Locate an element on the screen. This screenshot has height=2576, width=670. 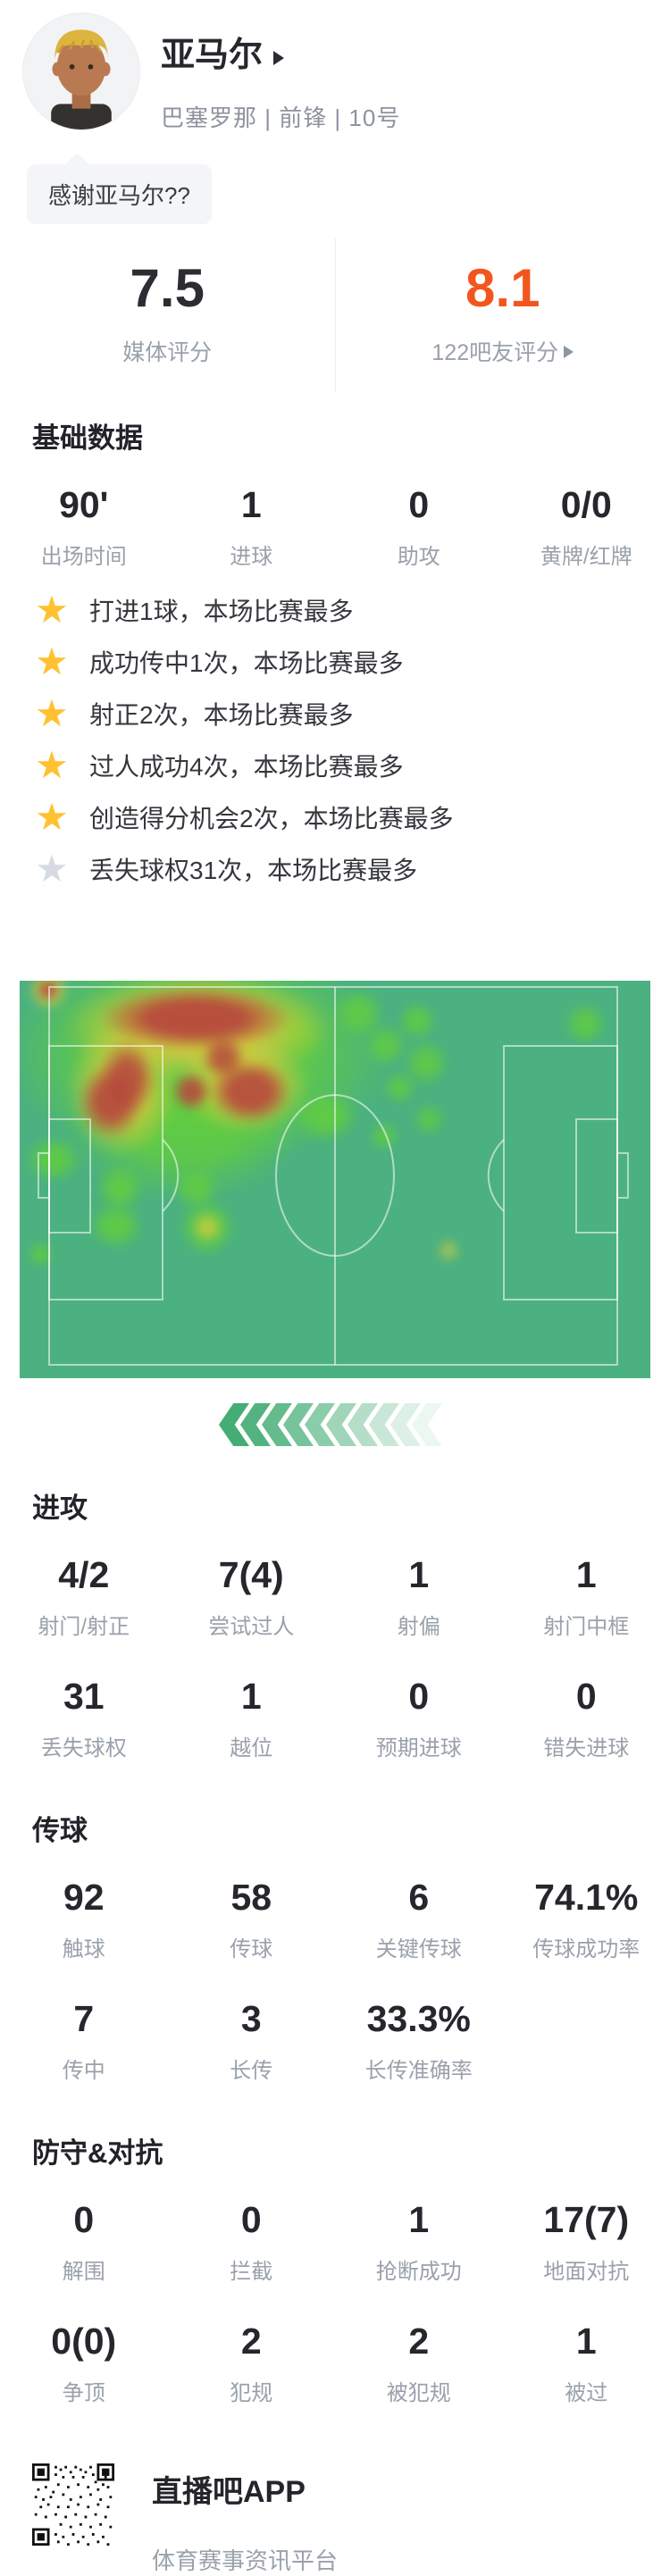
stat-pass-accuracy: 74.1%传球成功率 is located at coordinates (586, 1920).